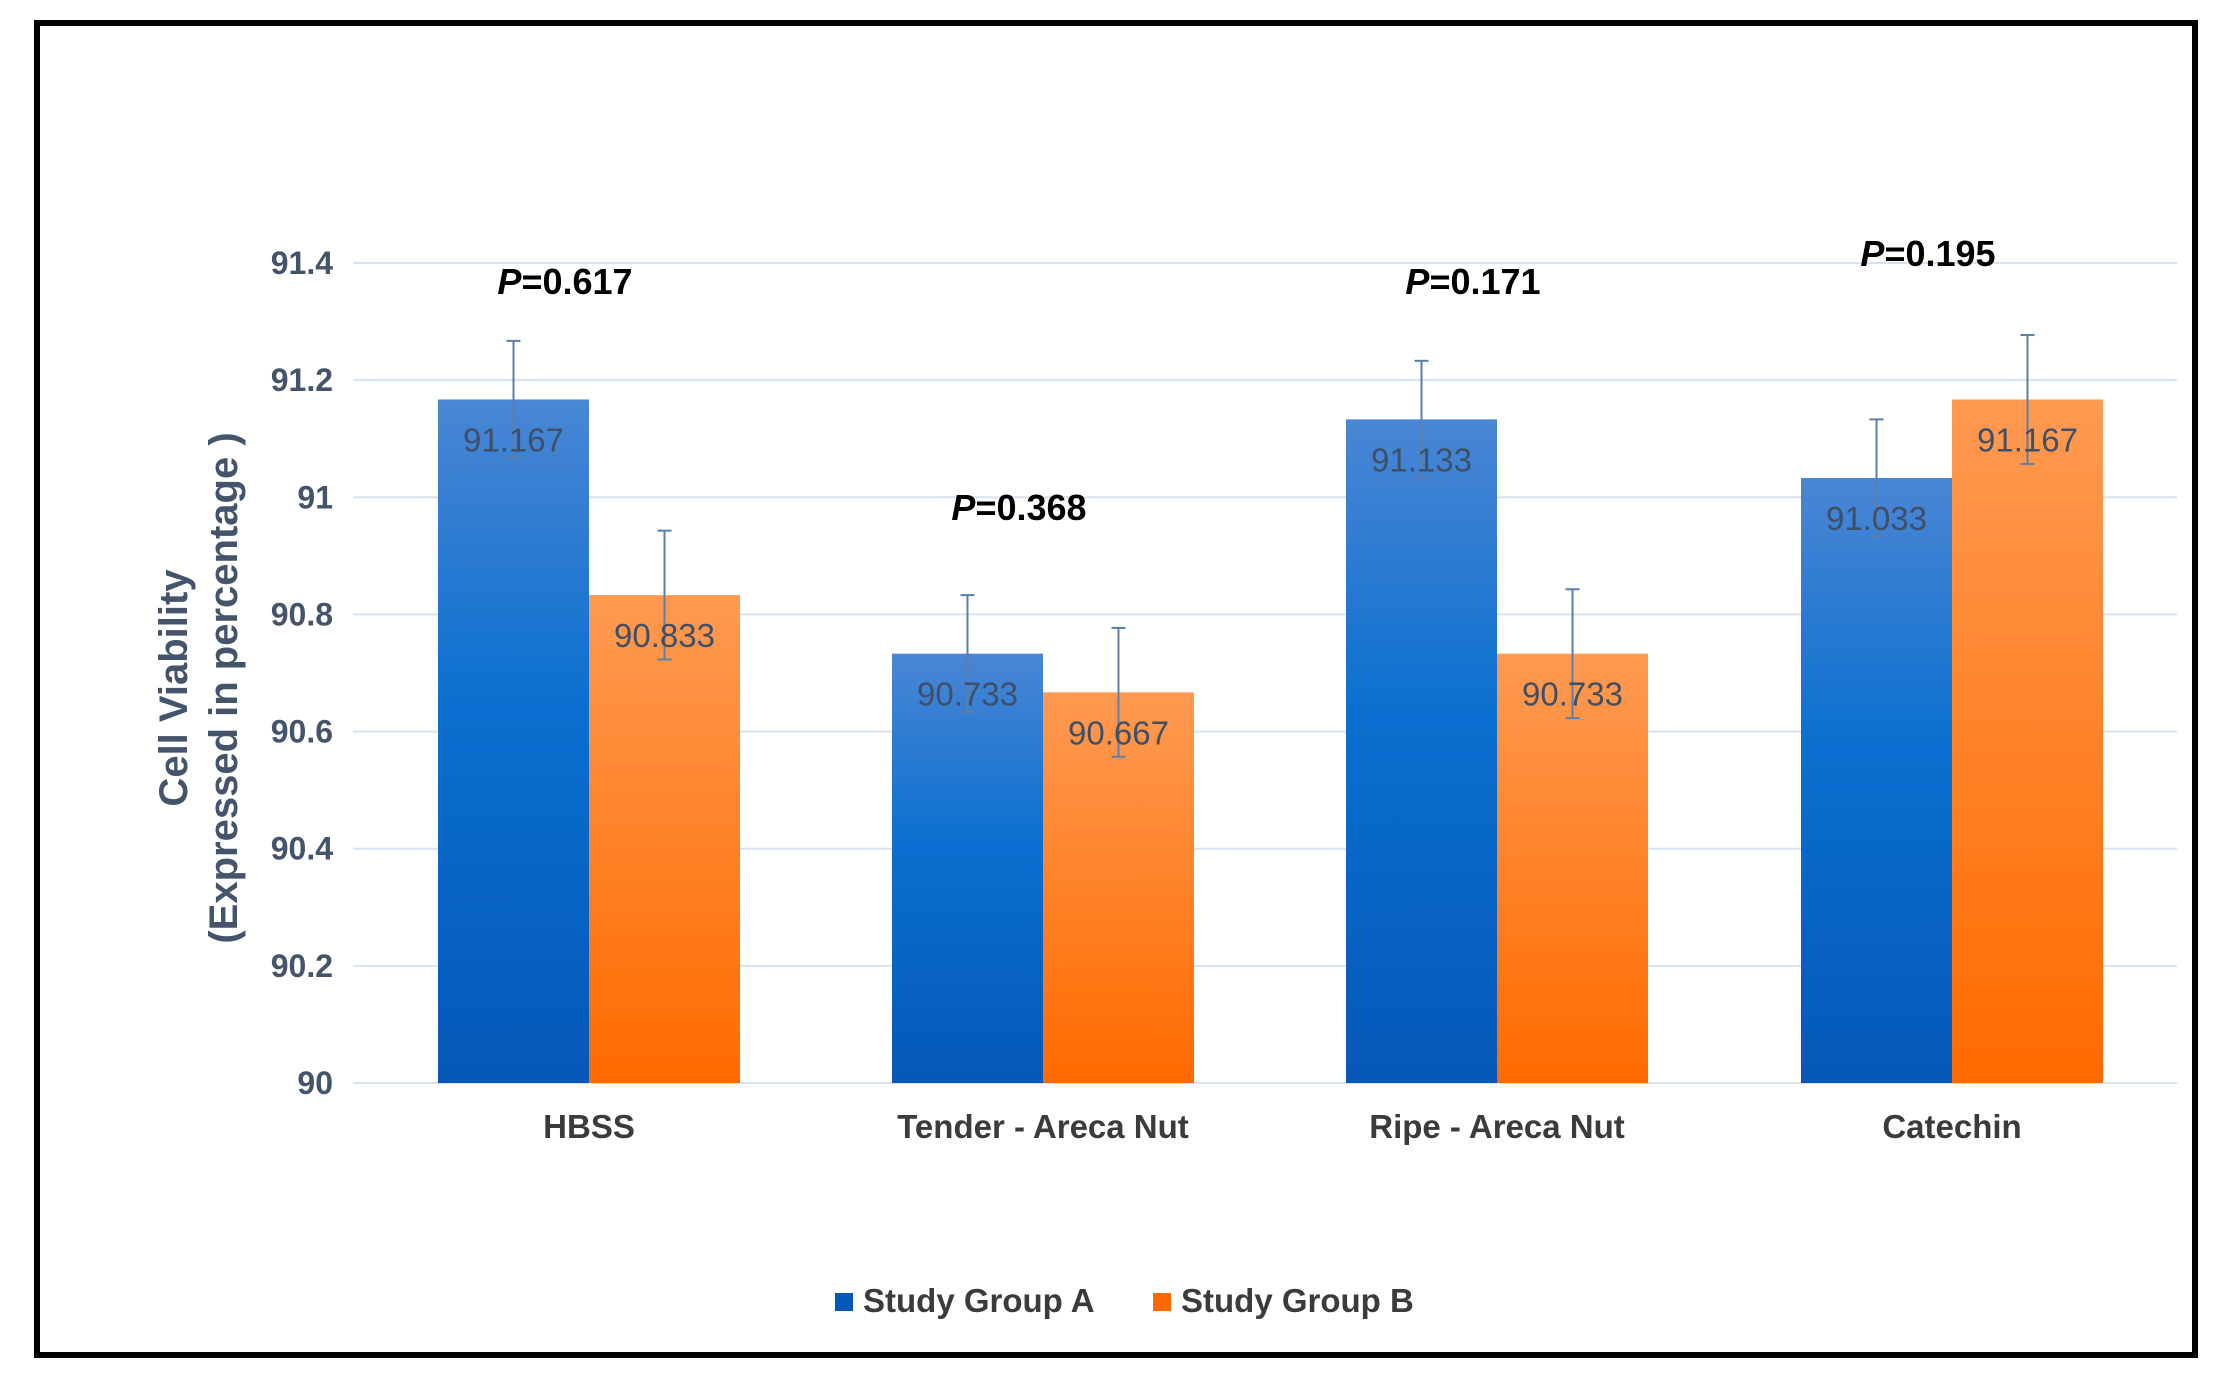  Describe the element at coordinates (1246, 380) in the screenshot. I see `p-value-annotations: P=0.617 P=0.368 P=0.171 P=0.195` at that location.